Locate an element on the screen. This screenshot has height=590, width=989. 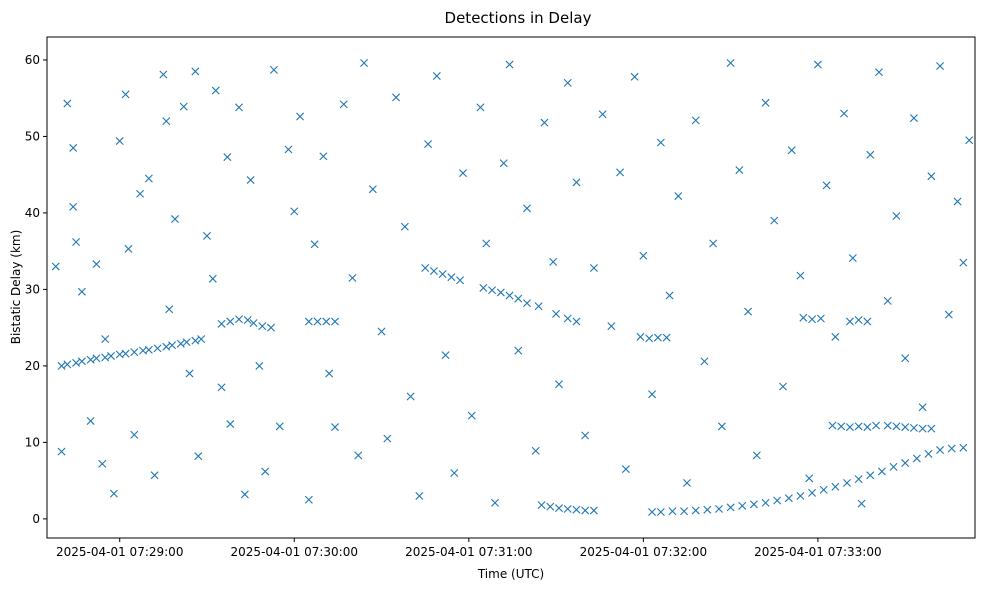
x-tick-label: 2025-04-01 07:33:00 is located at coordinates (817, 552).